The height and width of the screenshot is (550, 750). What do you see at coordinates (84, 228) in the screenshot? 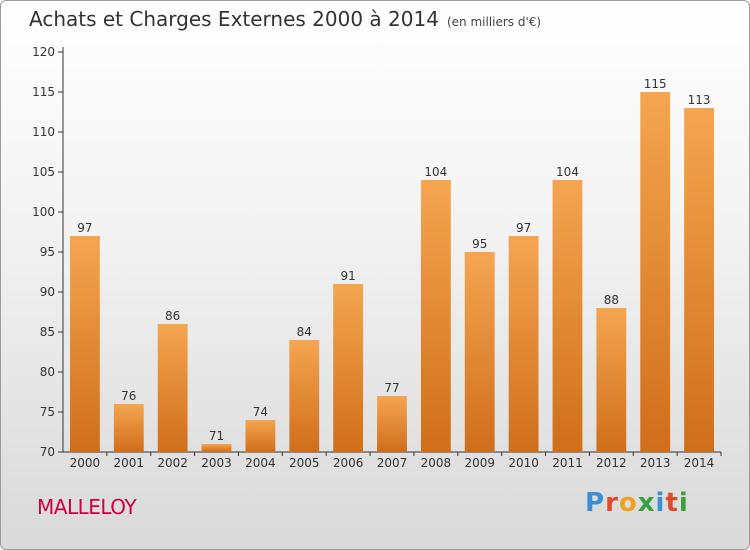
I see `data-label-2000: 97` at bounding box center [84, 228].